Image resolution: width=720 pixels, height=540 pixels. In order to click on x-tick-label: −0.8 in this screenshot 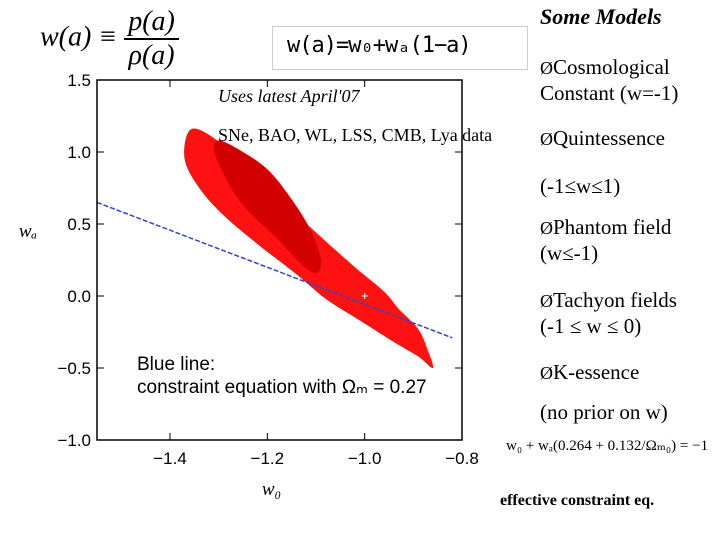, I will do `click(462, 458)`.